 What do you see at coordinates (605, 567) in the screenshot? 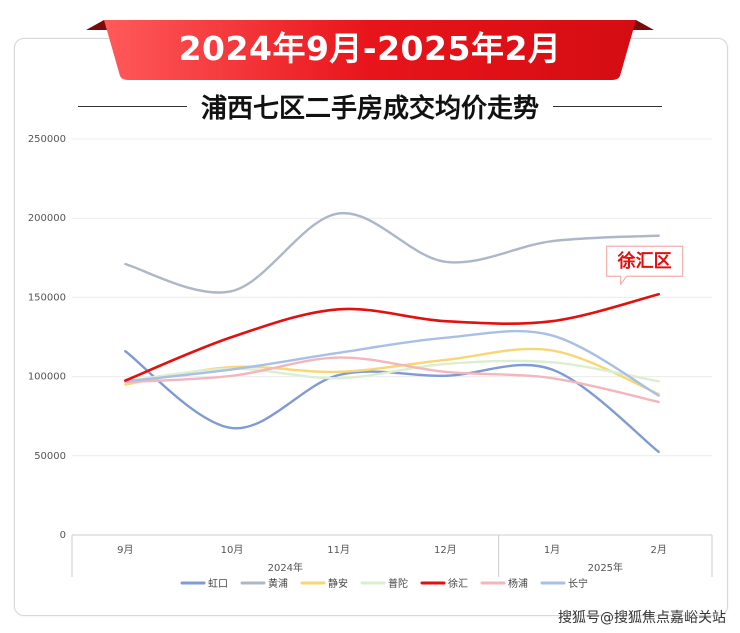
I see `year-group-label: 2025年` at bounding box center [605, 567].